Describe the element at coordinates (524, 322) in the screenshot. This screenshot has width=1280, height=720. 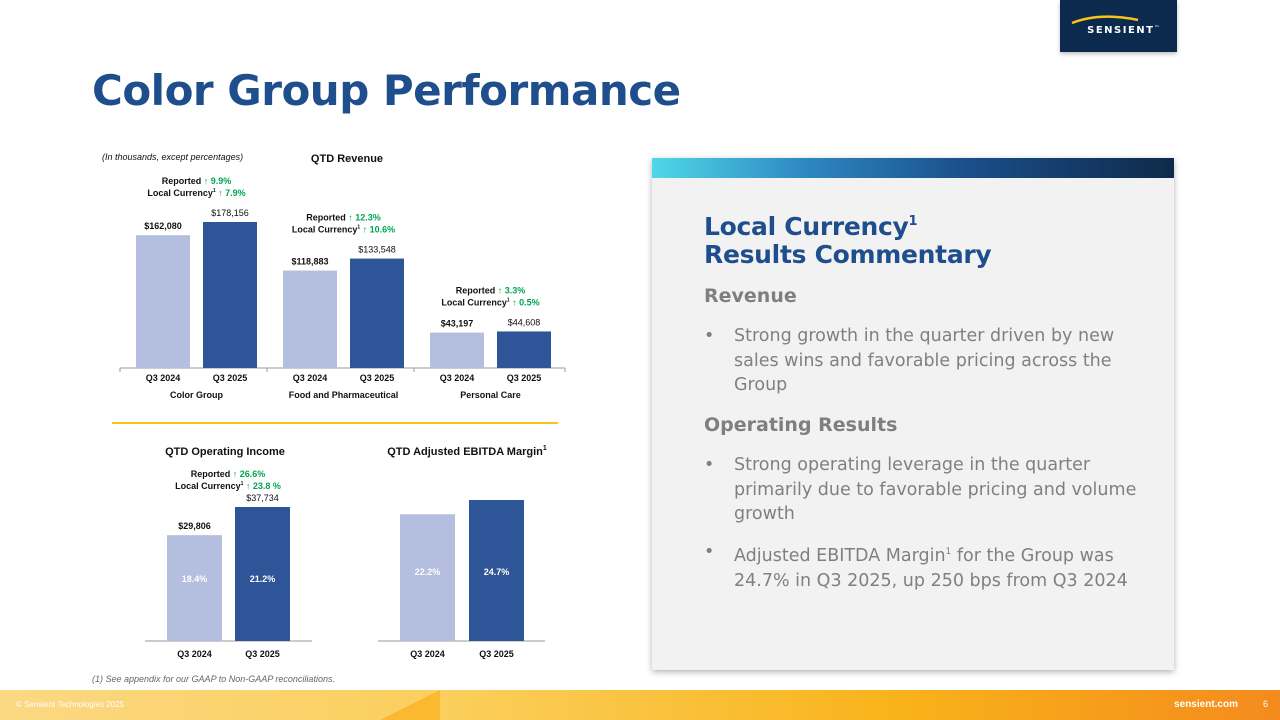
I see `revenue-bar-value: $44,608` at that location.